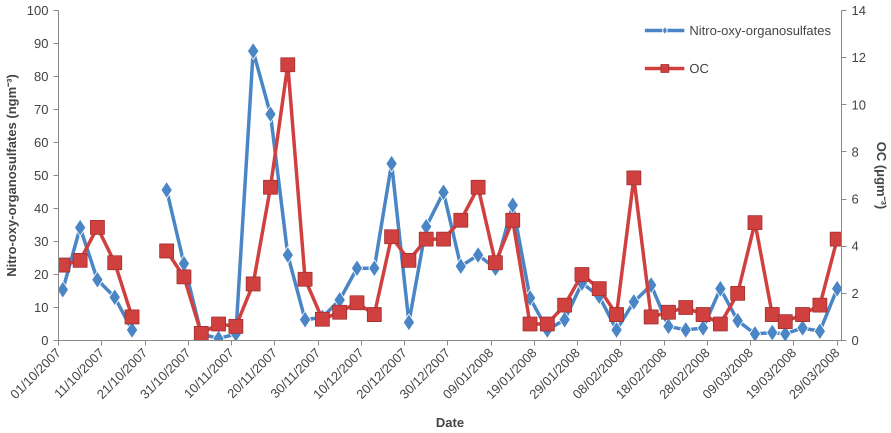  Describe the element at coordinates (41, 76) in the screenshot. I see `y-tick-label: 80` at that location.